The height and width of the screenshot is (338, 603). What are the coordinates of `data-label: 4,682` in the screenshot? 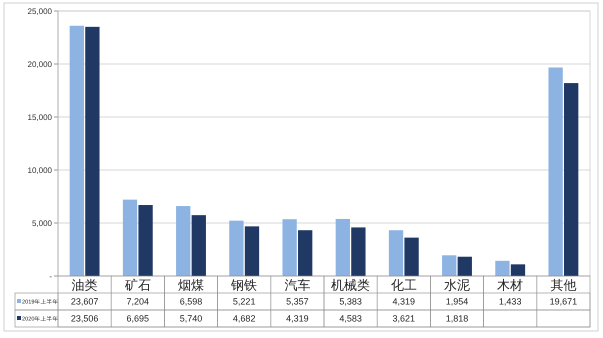 It's located at (244, 319).